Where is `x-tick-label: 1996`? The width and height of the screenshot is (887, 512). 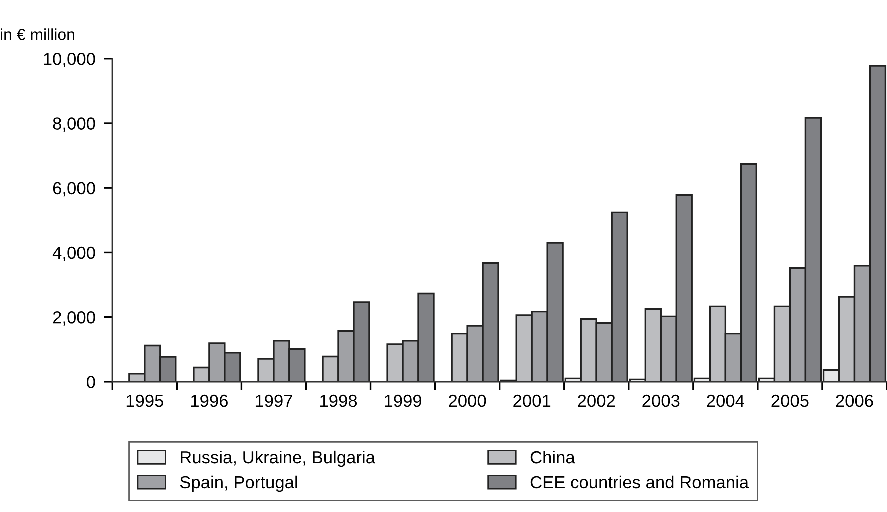 x-tick-label: 1996 is located at coordinates (209, 401).